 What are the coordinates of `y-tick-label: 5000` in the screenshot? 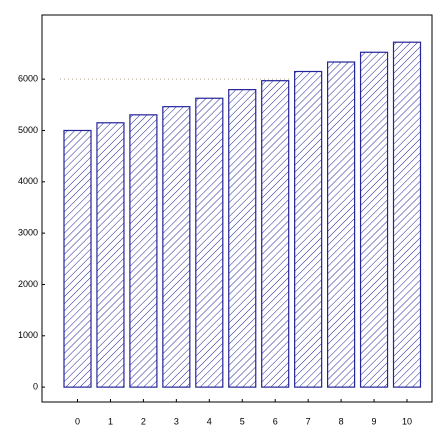 It's located at (28, 130).